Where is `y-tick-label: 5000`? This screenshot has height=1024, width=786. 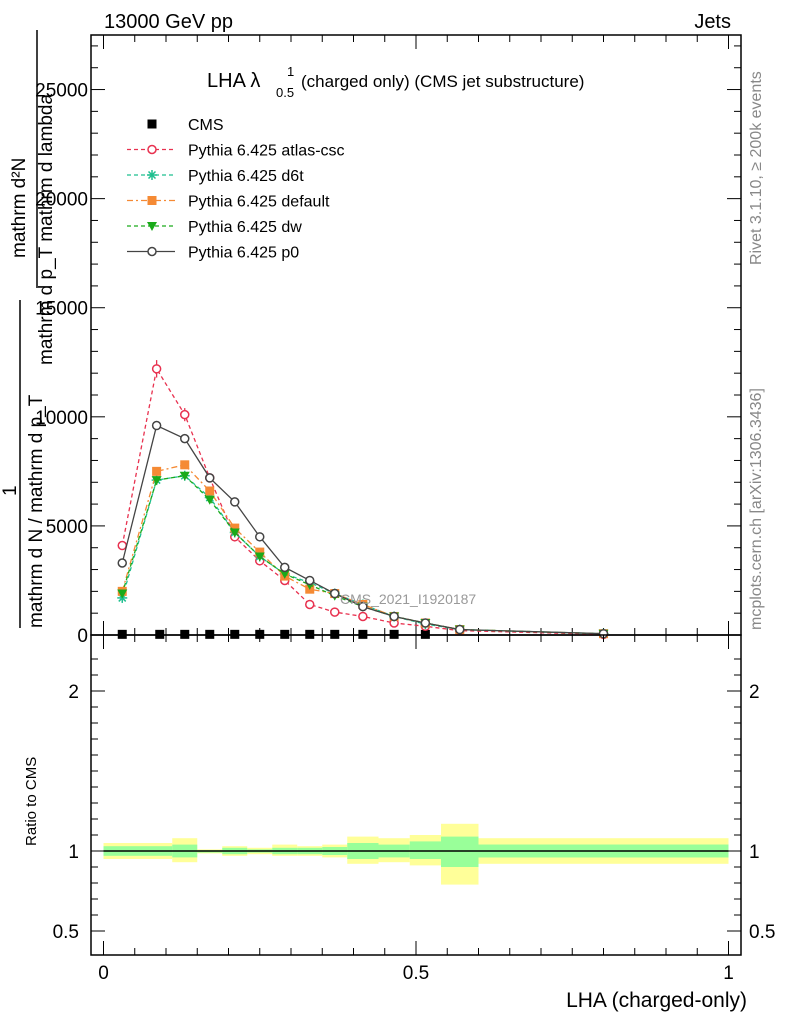 y-tick-label: 5000 is located at coordinates (67, 527).